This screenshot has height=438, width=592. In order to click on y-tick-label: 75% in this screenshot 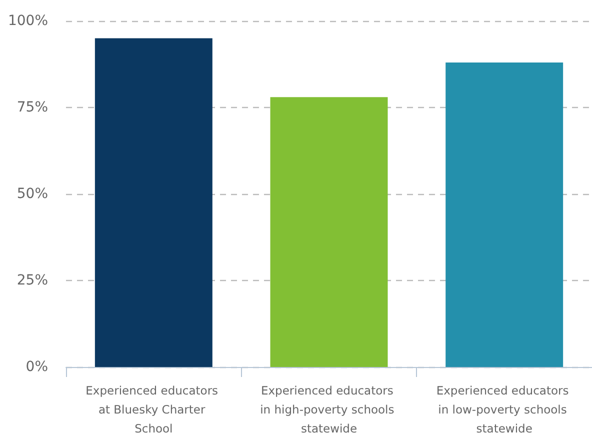, I will do `click(32, 108)`.